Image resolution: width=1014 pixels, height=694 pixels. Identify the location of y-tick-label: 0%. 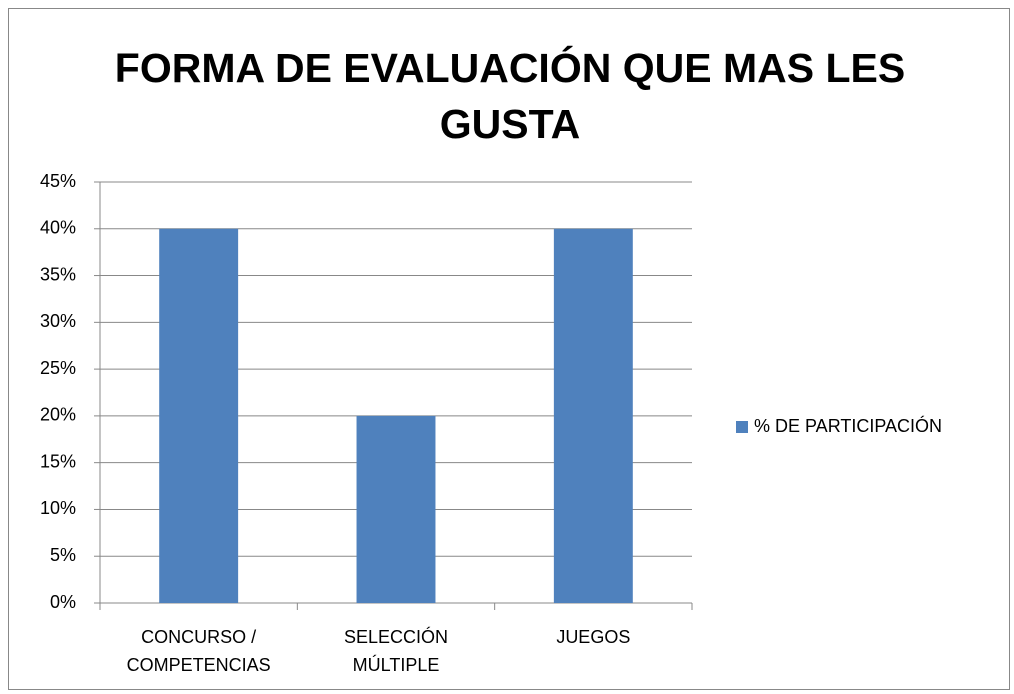
(63, 602).